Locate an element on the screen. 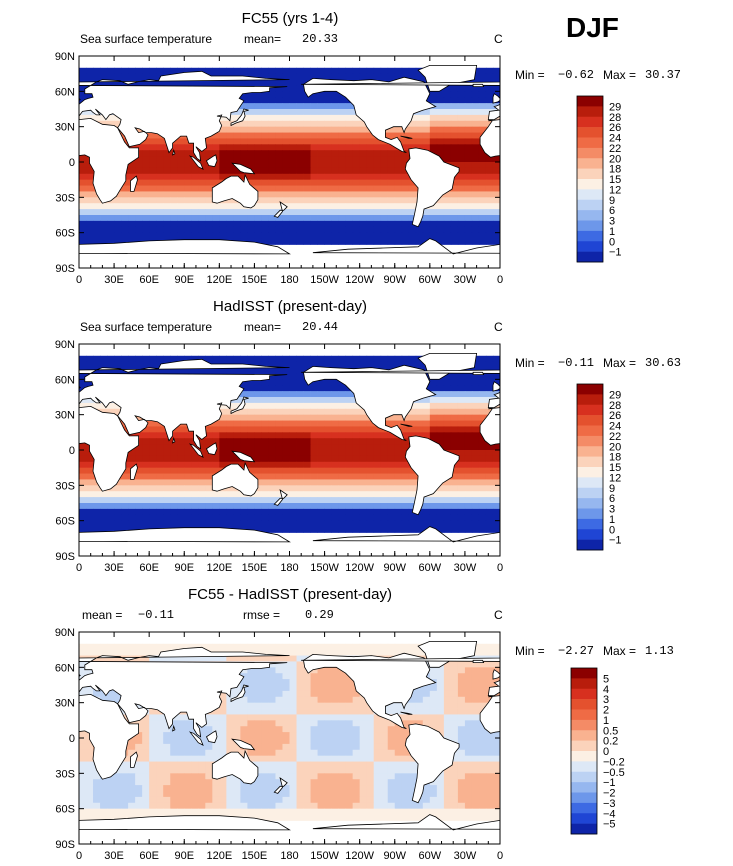 This screenshot has width=733, height=866. x-tick-label: 120W is located at coordinates (359, 280).